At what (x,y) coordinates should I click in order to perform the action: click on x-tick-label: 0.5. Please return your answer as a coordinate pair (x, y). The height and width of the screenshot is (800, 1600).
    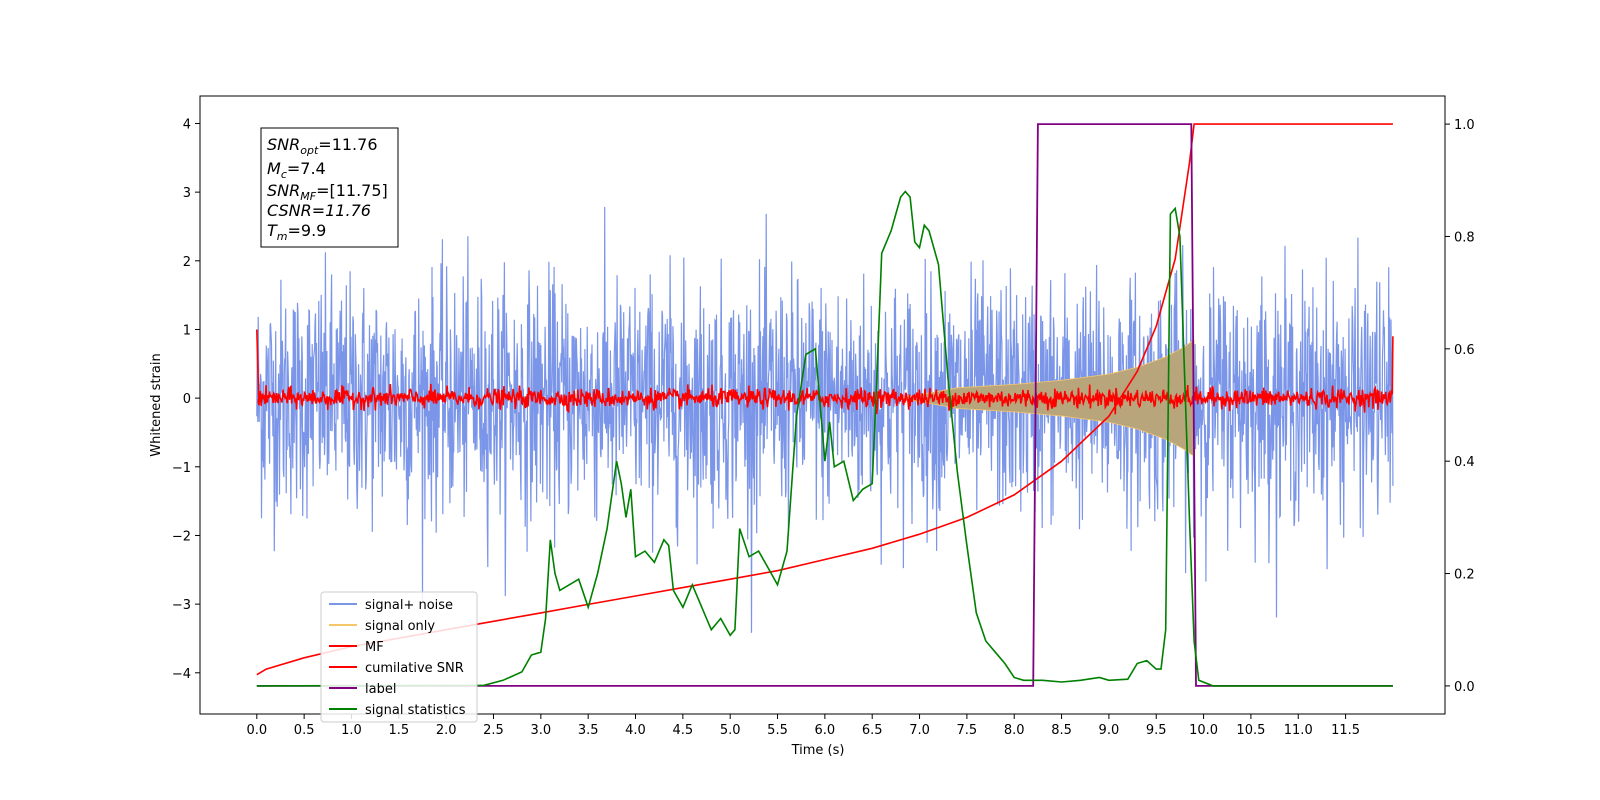
    Looking at the image, I should click on (304, 730).